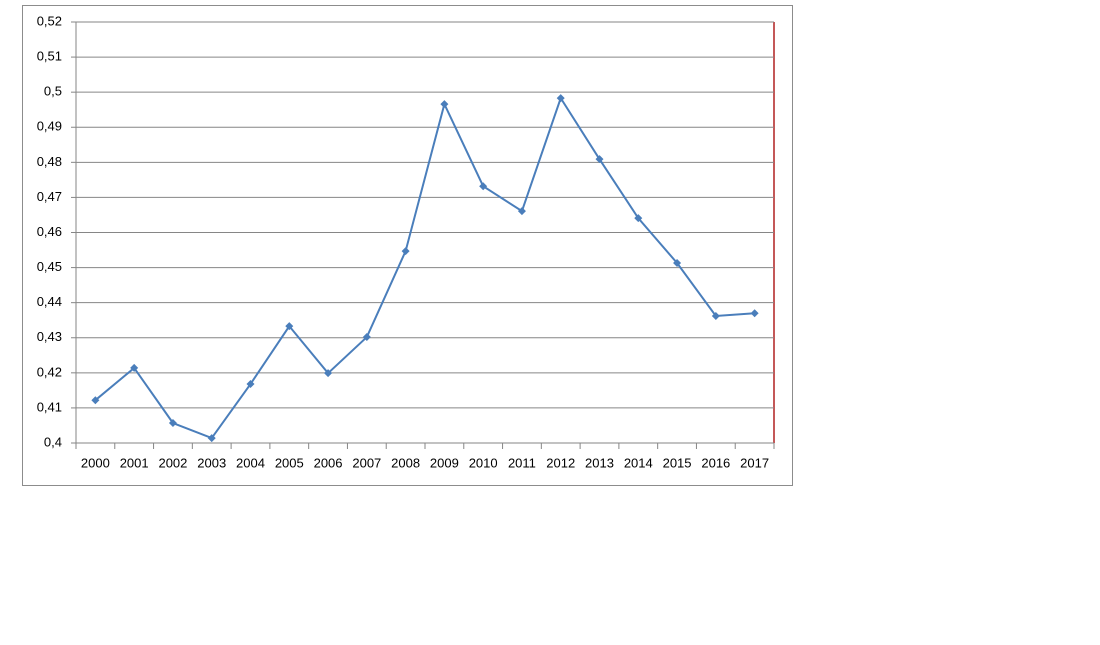  I want to click on x-tick-label: 2006, so click(328, 462).